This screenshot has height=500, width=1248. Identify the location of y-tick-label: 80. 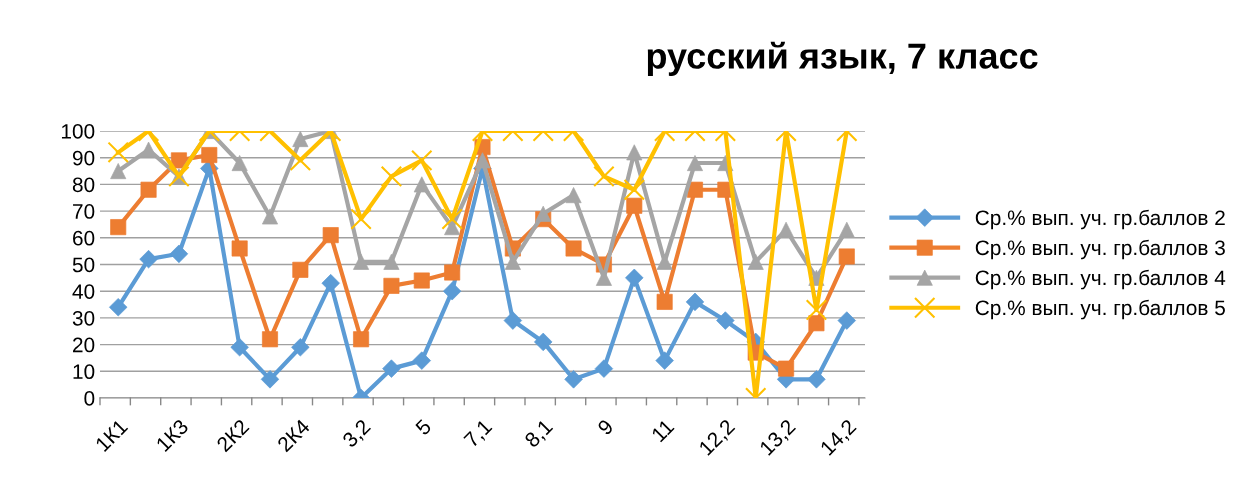
(83, 185).